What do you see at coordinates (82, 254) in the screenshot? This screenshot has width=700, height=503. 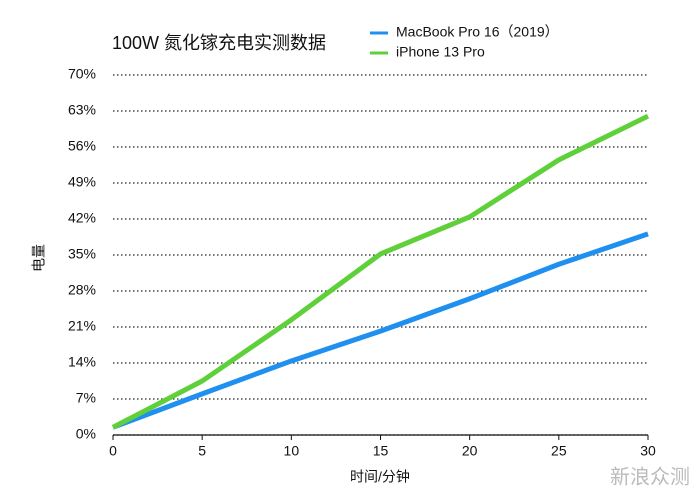 I see `y-tick-label: 35%` at bounding box center [82, 254].